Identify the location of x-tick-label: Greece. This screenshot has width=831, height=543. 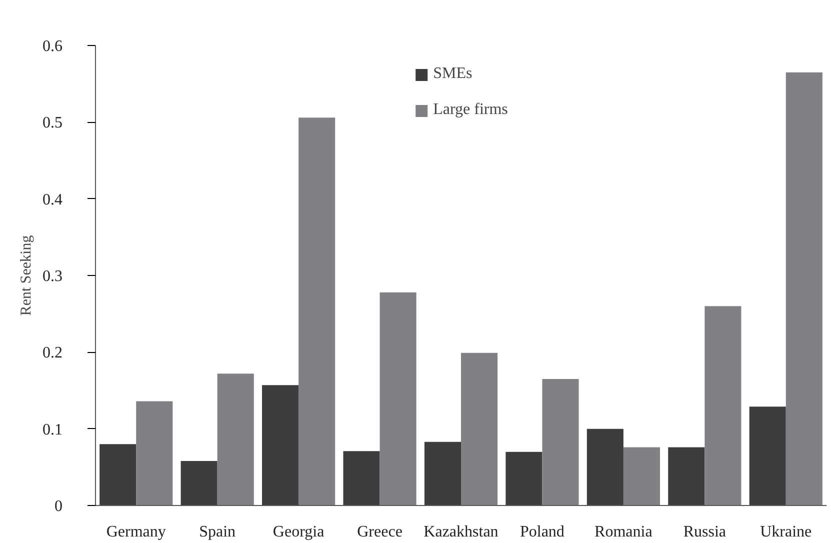
(379, 532).